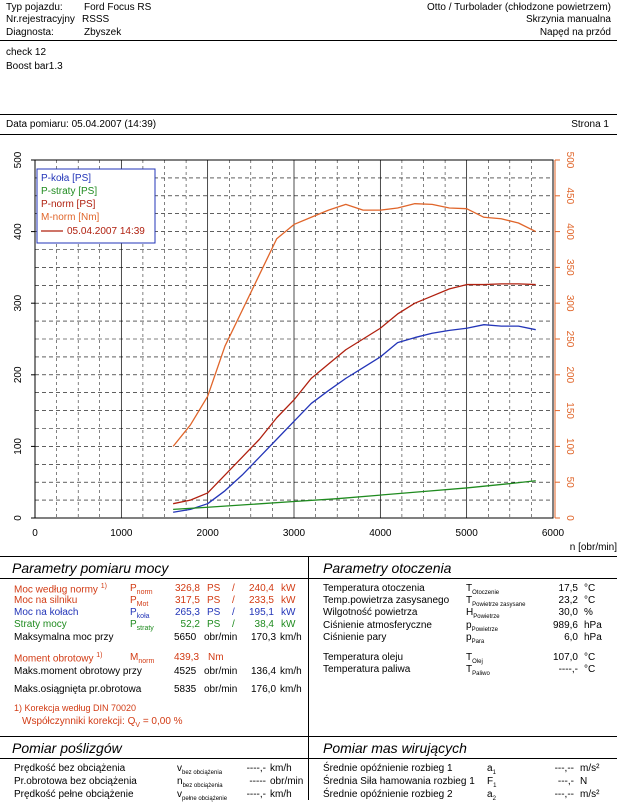  I want to click on unit-kw: kW, so click(288, 588).